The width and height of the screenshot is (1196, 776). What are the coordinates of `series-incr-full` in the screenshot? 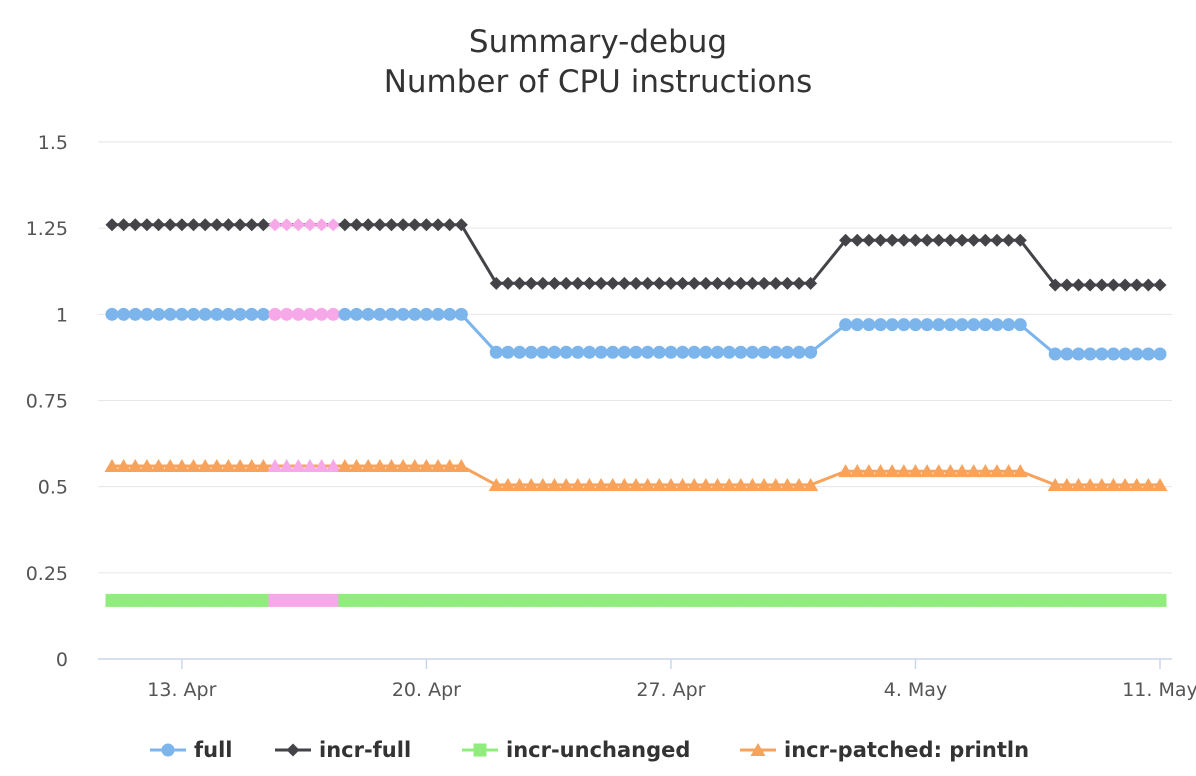 It's located at (636, 255).